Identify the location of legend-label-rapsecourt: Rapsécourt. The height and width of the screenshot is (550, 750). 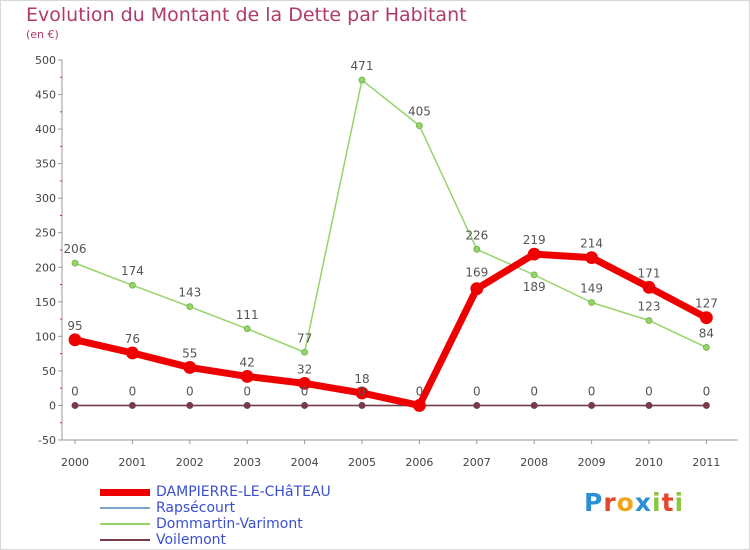
(196, 508).